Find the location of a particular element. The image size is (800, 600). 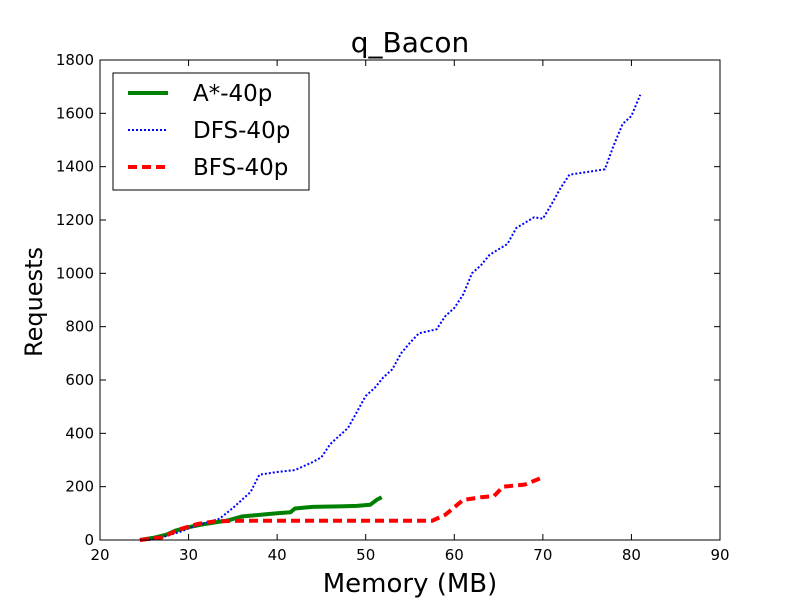

y-tick-label: 1400 is located at coordinates (75, 167).